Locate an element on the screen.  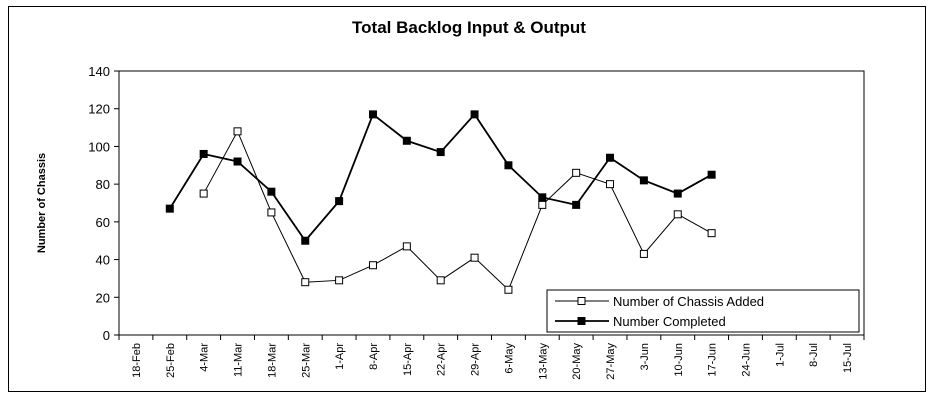
legend-label: Number of Chassis Added is located at coordinates (688, 301).